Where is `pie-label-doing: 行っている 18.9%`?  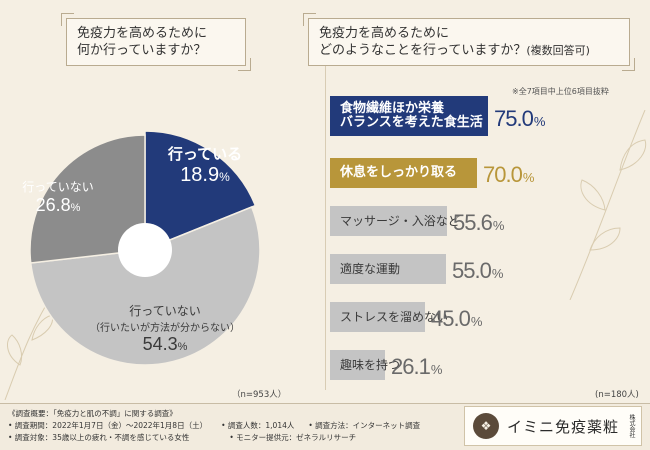
pie-label-doing: 行っている 18.9% is located at coordinates (205, 165).